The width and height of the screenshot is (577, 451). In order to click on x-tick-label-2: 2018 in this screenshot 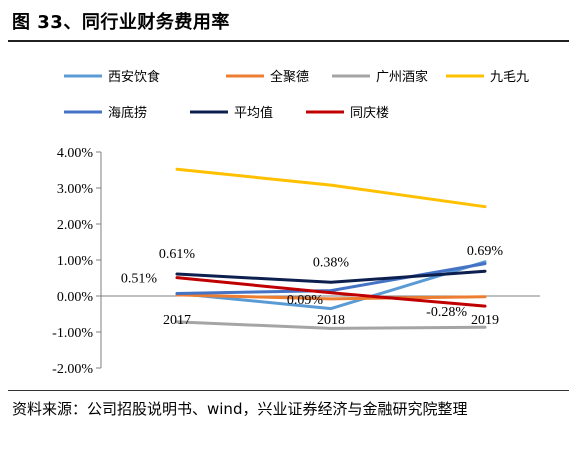, I will do `click(331, 320)`.